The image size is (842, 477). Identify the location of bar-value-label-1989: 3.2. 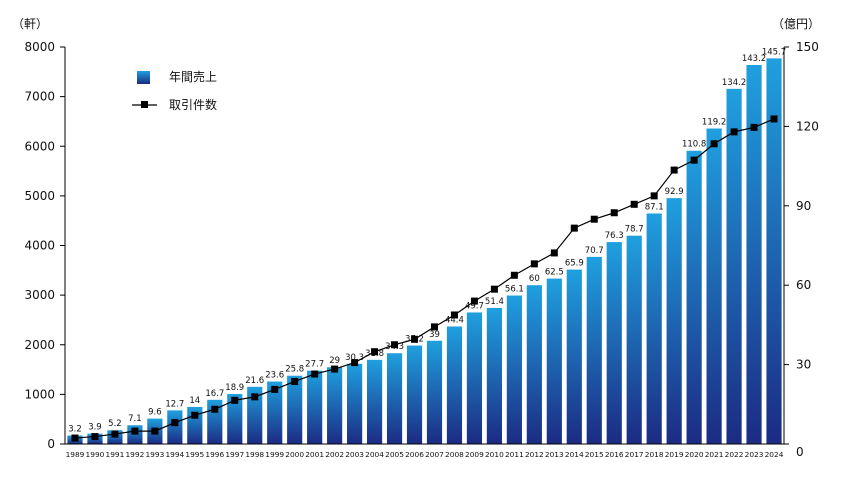
(75, 430).